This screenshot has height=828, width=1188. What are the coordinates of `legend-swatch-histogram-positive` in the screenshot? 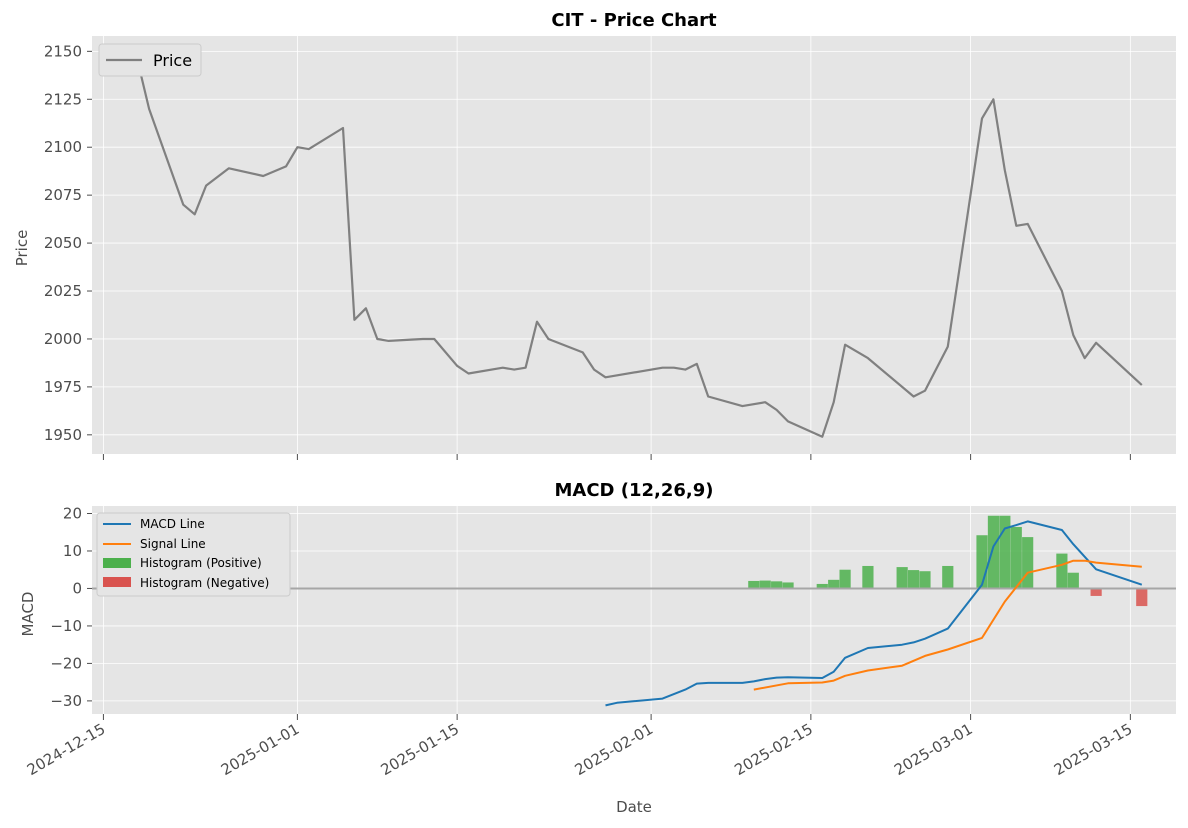 It's located at (117, 563).